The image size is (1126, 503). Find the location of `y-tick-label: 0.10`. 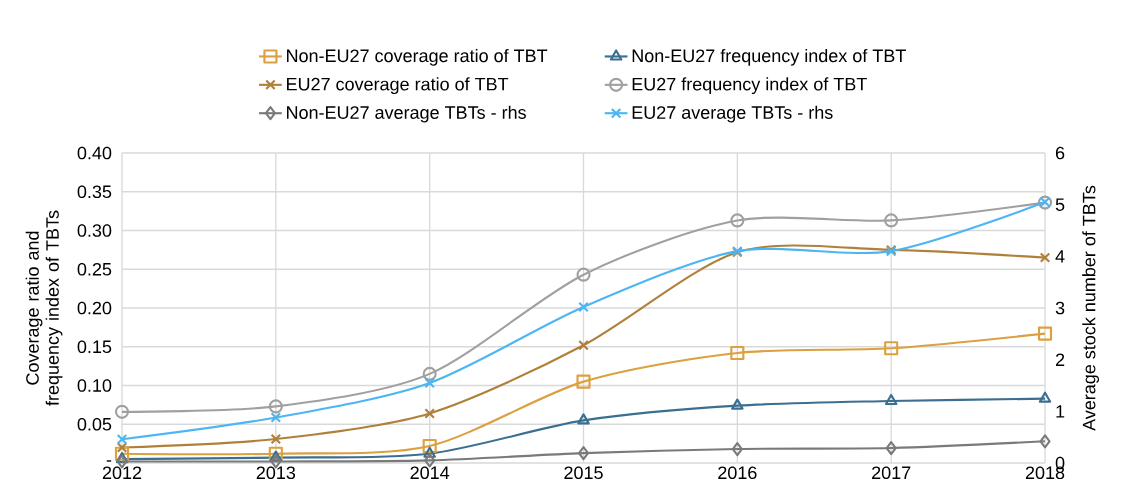

y-tick-label: 0.10 is located at coordinates (94, 385).